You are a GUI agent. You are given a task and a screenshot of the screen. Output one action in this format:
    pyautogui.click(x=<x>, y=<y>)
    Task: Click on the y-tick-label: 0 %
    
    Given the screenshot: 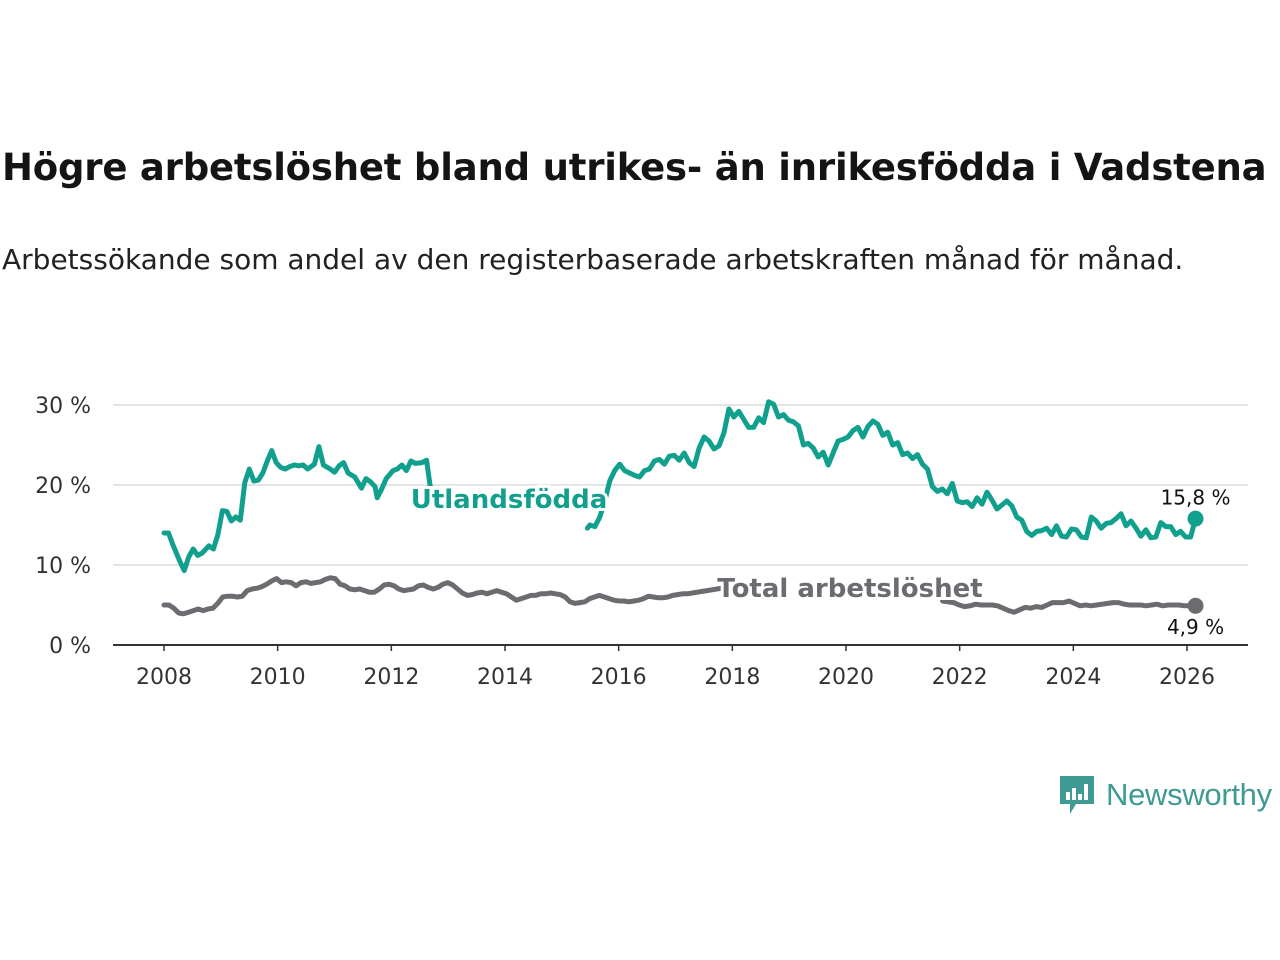 What is the action you would take?
    pyautogui.click(x=70, y=646)
    